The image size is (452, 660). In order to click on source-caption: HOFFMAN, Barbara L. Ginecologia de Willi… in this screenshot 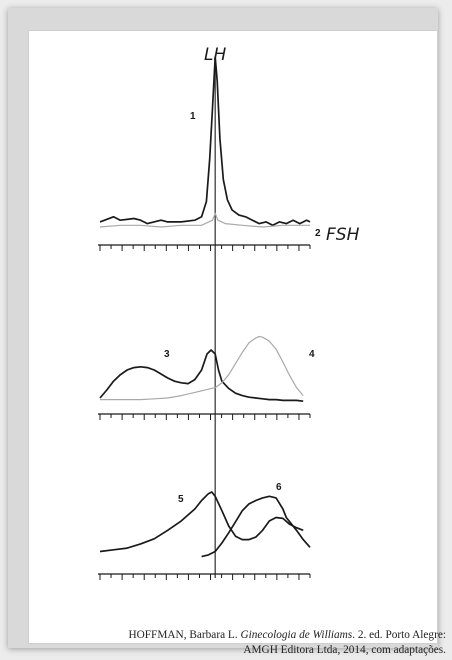, I will do `click(261, 643)`.